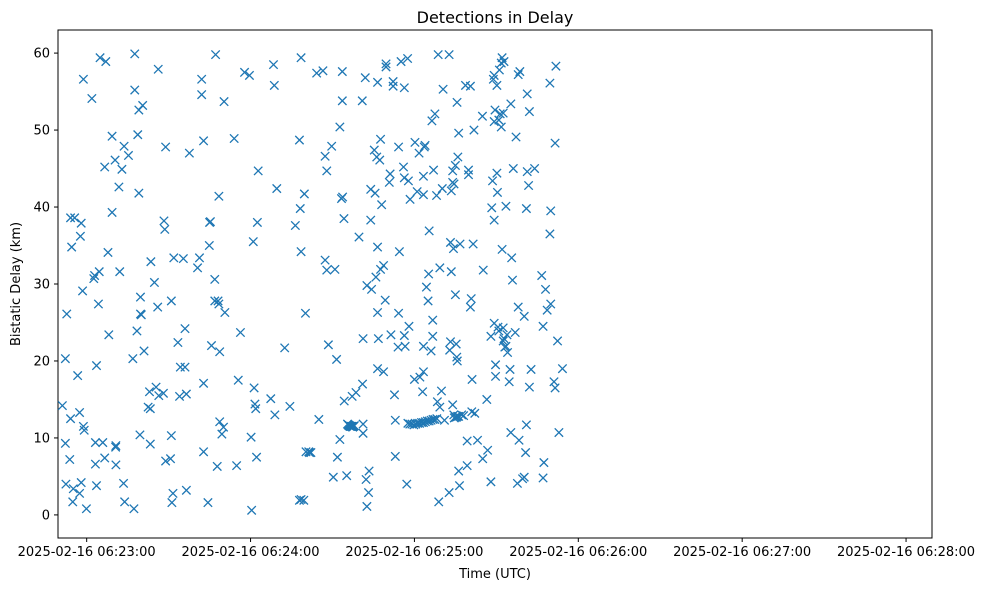 This screenshot has height=590, width=986. What do you see at coordinates (414, 552) in the screenshot?
I see `x-tick-label: 2025-02-16 06:25:00` at bounding box center [414, 552].